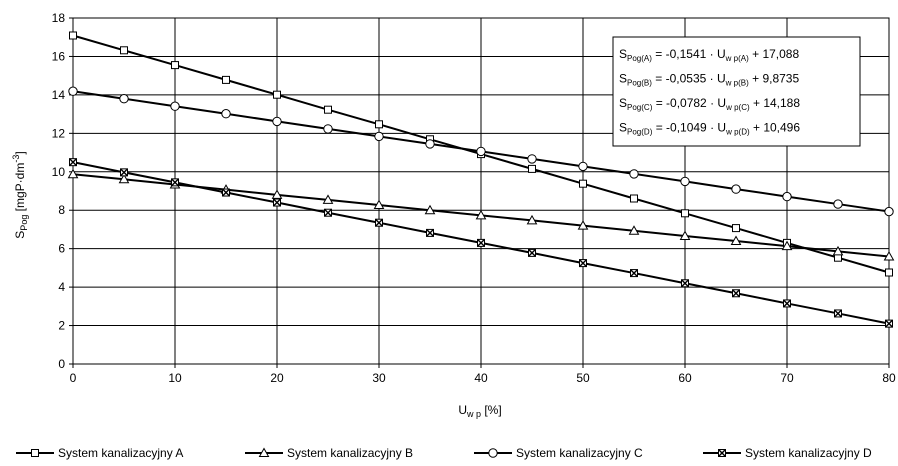 Image resolution: width=898 pixels, height=466 pixels. Describe the element at coordinates (379, 378) in the screenshot. I see `x-tick-label: 30` at that location.